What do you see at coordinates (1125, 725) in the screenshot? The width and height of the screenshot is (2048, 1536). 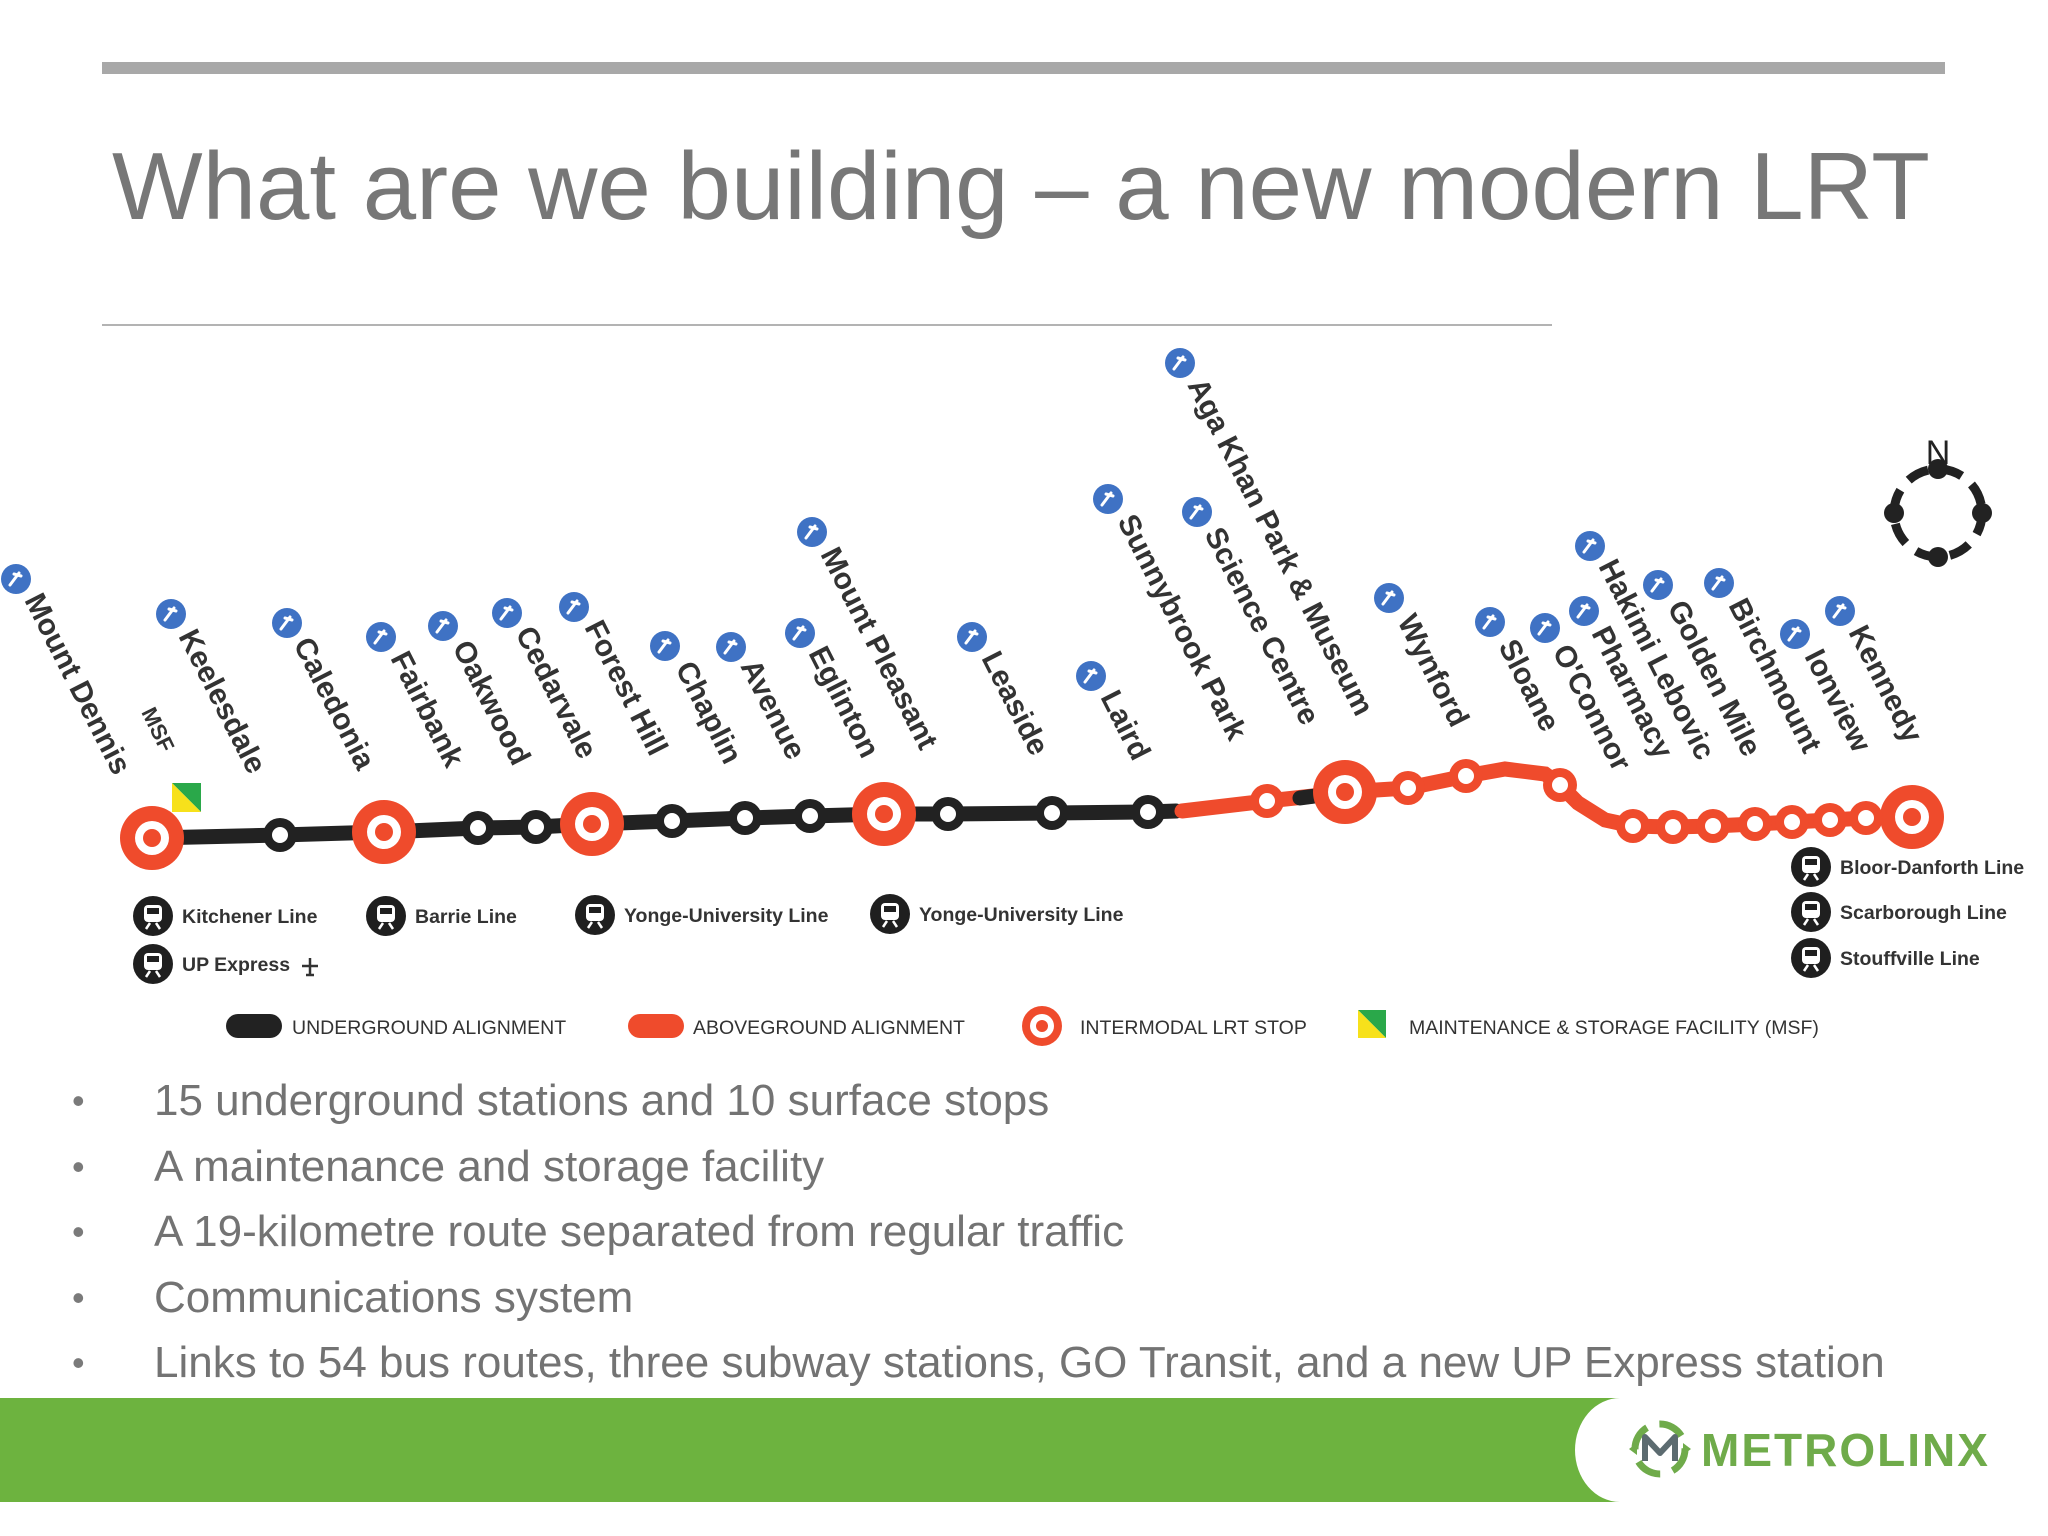 I see `station-label: Laird` at bounding box center [1125, 725].